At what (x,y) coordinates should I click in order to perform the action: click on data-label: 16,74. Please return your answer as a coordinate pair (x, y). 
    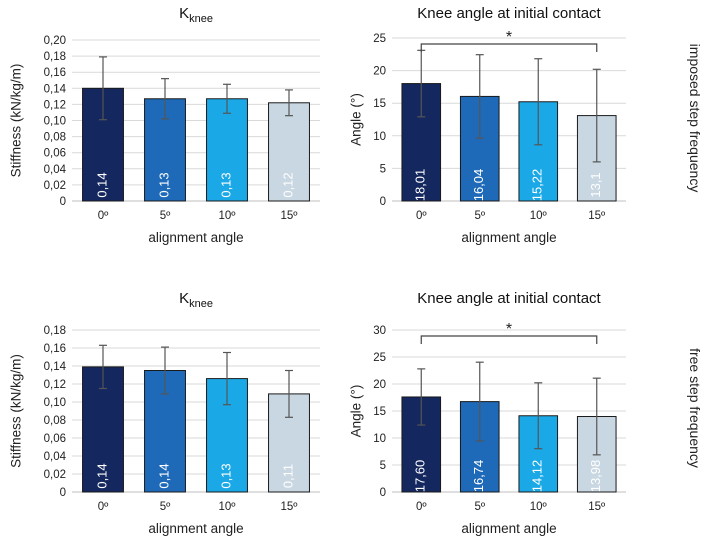
    Looking at the image, I should click on (478, 476).